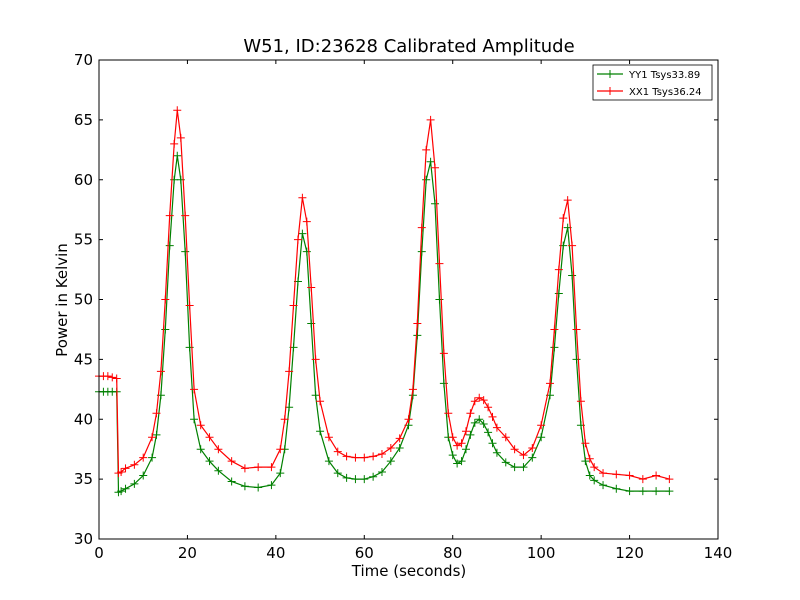  Describe the element at coordinates (83, 120) in the screenshot. I see `y-tick-label: 65` at that location.